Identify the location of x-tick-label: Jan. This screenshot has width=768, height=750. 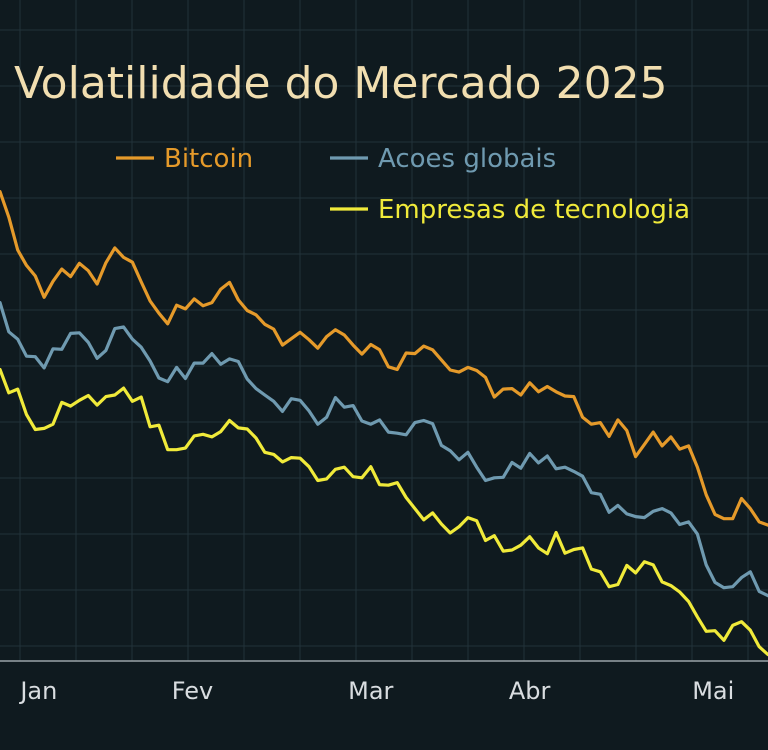
(37, 691).